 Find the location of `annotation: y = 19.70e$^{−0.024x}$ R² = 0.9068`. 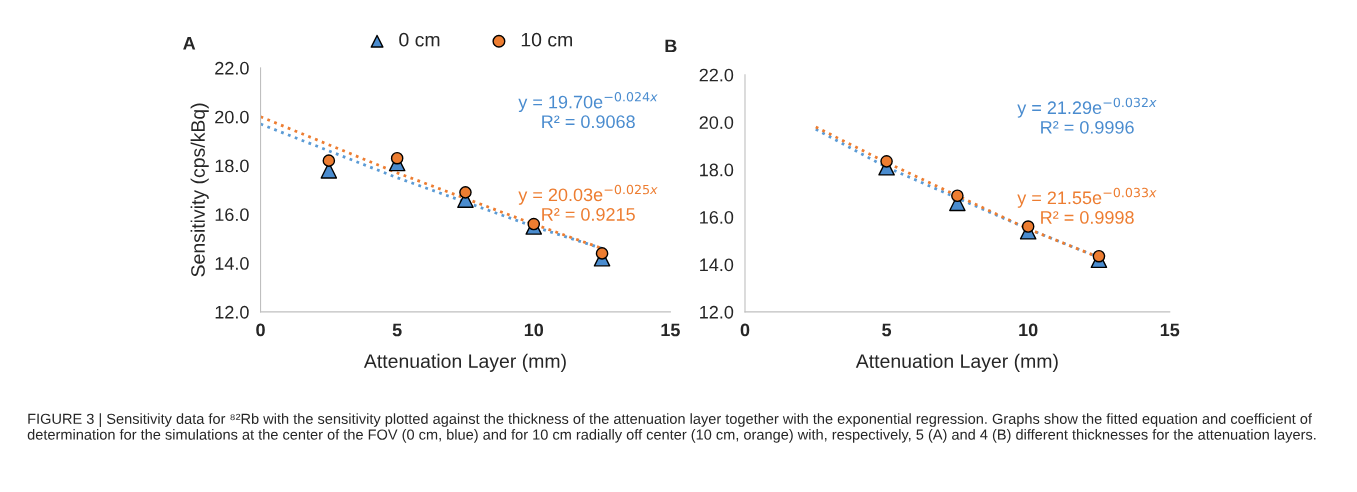

annotation: y = 19.70e$^{−0.024x}$ R² = 0.9068 is located at coordinates (588, 110).